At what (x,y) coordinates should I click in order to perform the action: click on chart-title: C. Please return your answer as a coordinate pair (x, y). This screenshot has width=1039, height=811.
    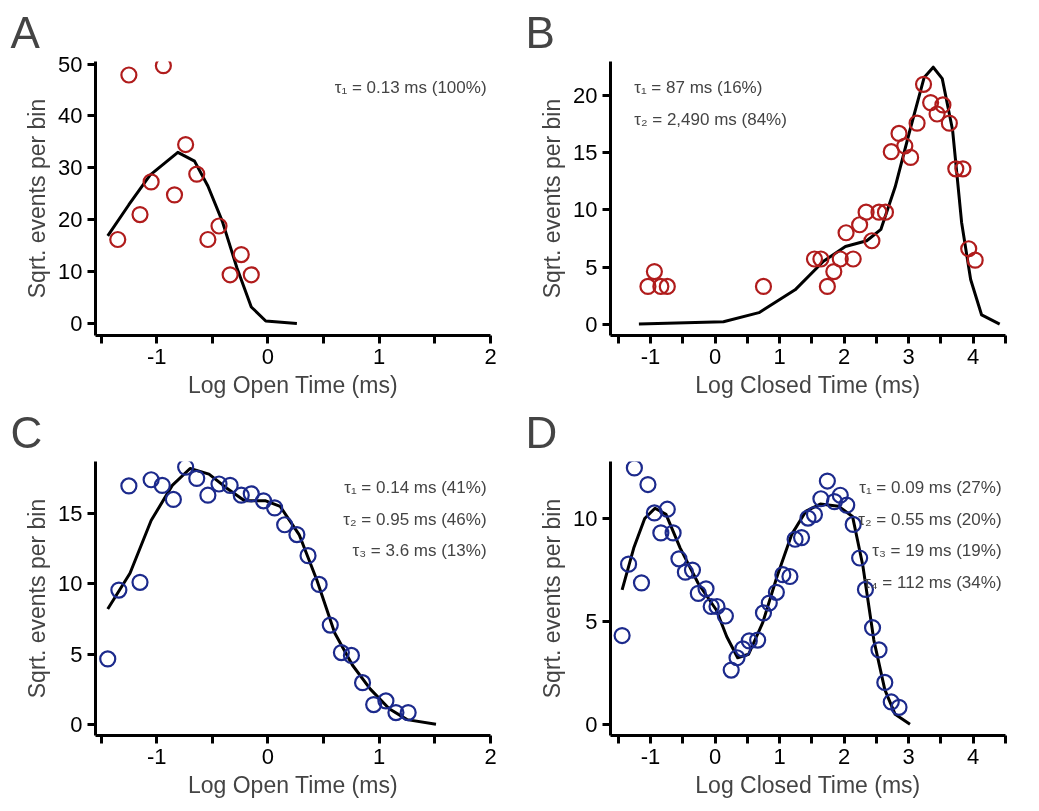
    Looking at the image, I should click on (26, 432).